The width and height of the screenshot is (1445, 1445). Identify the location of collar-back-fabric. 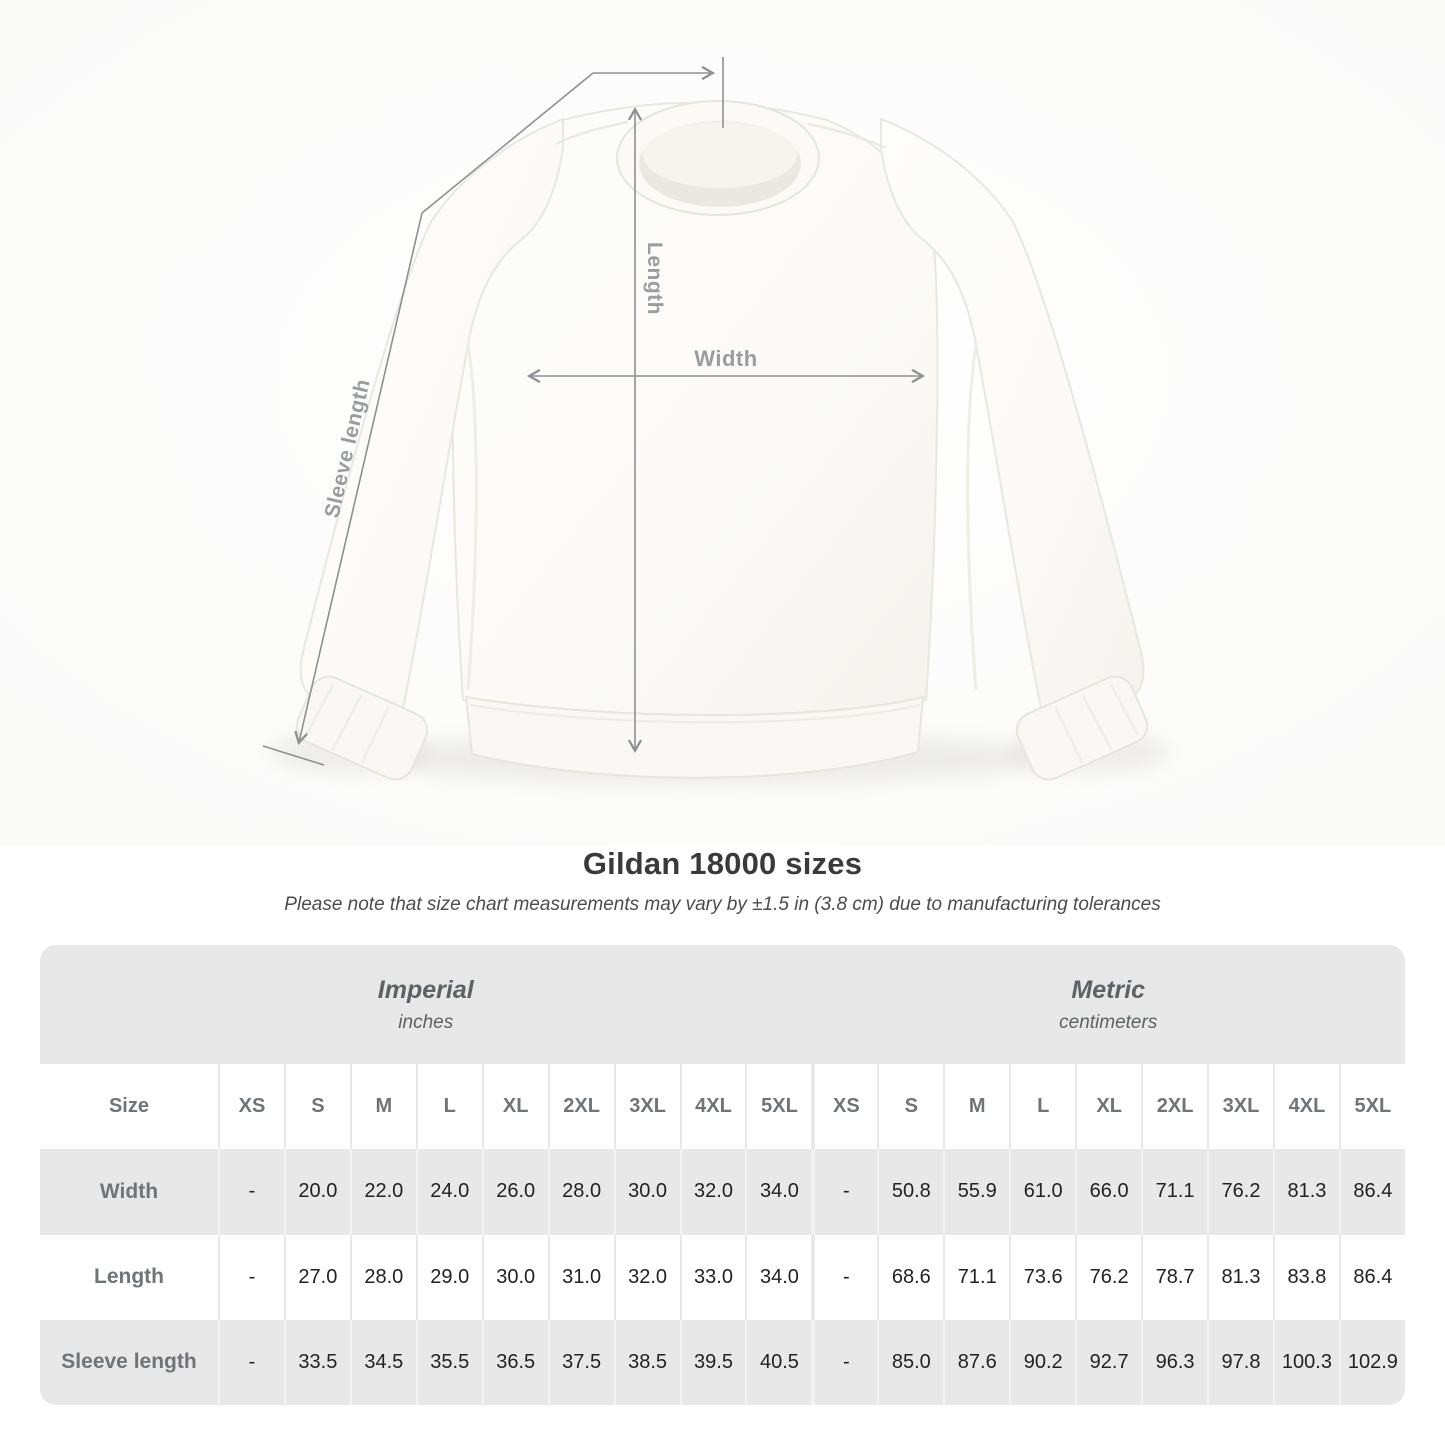
(720, 155).